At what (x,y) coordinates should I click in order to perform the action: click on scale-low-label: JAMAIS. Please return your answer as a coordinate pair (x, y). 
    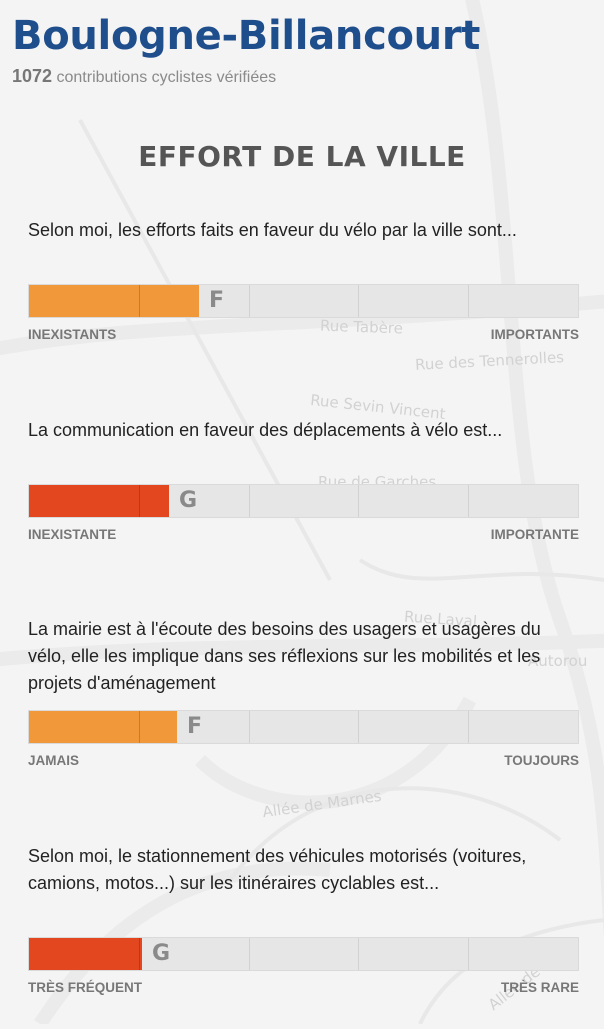
    Looking at the image, I should click on (54, 760).